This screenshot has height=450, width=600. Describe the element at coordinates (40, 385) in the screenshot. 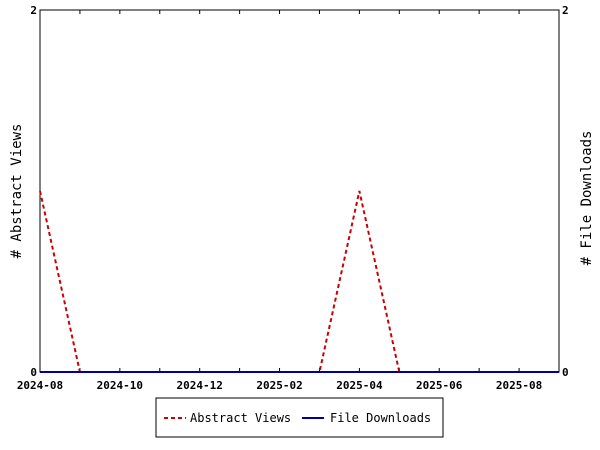

I see `x-tick-label-2024-08: 2024-08` at that location.